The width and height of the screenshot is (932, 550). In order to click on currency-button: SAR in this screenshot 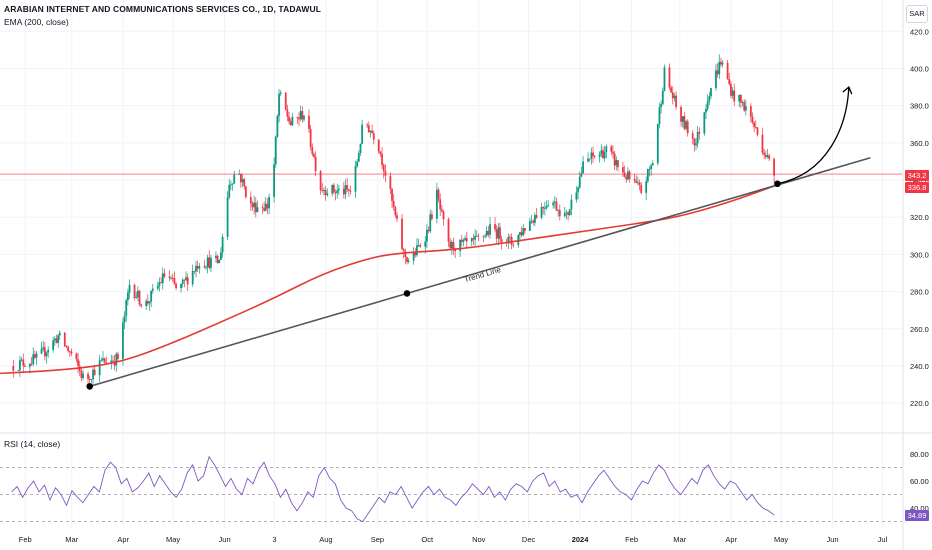, I will do `click(917, 14)`.